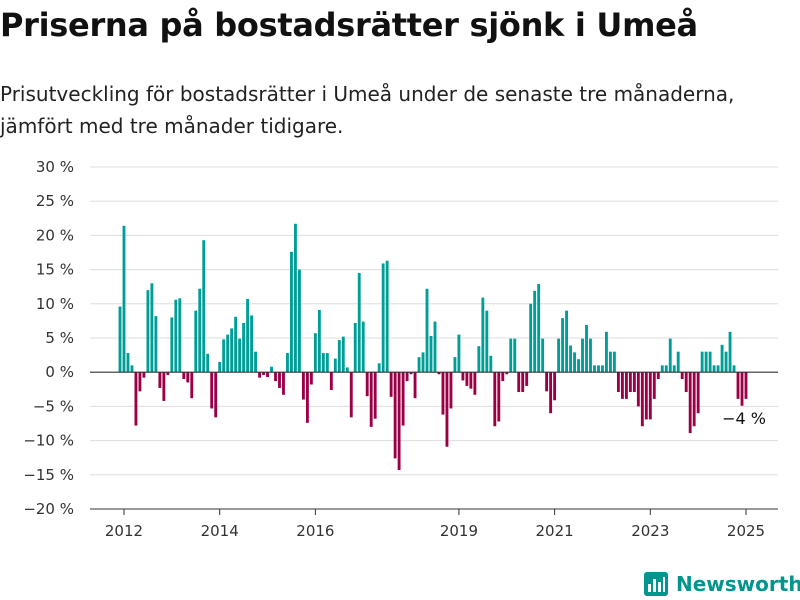 The image size is (800, 600). What do you see at coordinates (48, 441) in the screenshot?
I see `y-tick-label: −10 %` at bounding box center [48, 441].